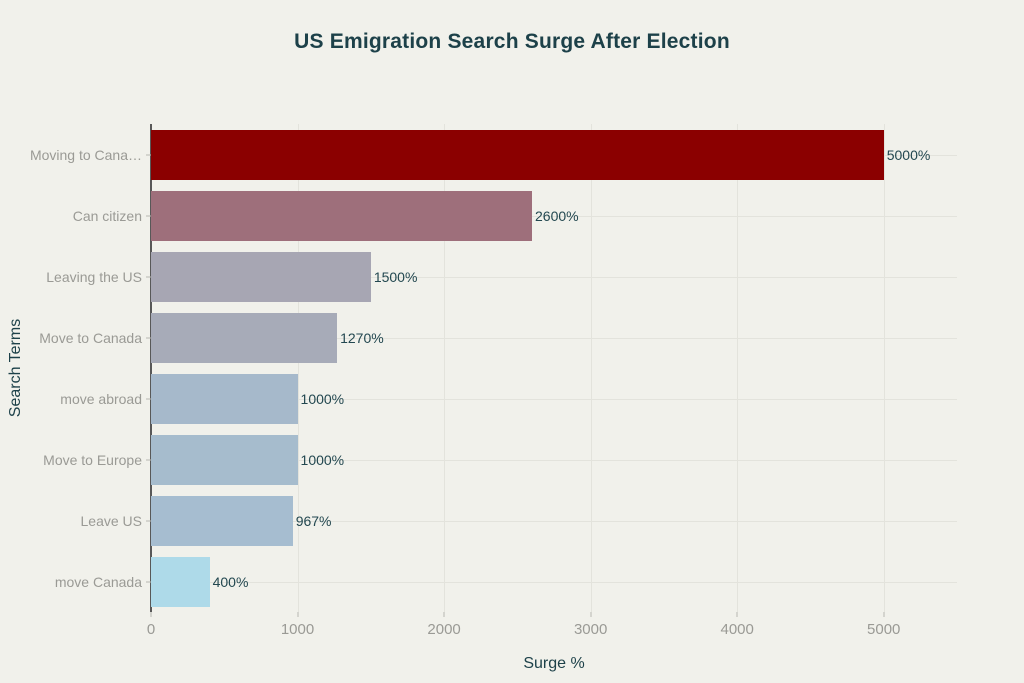 The width and height of the screenshot is (1024, 683). Describe the element at coordinates (552, 632) in the screenshot. I see `x-axis: 0 1000 2000 3000 4000 5000` at that location.